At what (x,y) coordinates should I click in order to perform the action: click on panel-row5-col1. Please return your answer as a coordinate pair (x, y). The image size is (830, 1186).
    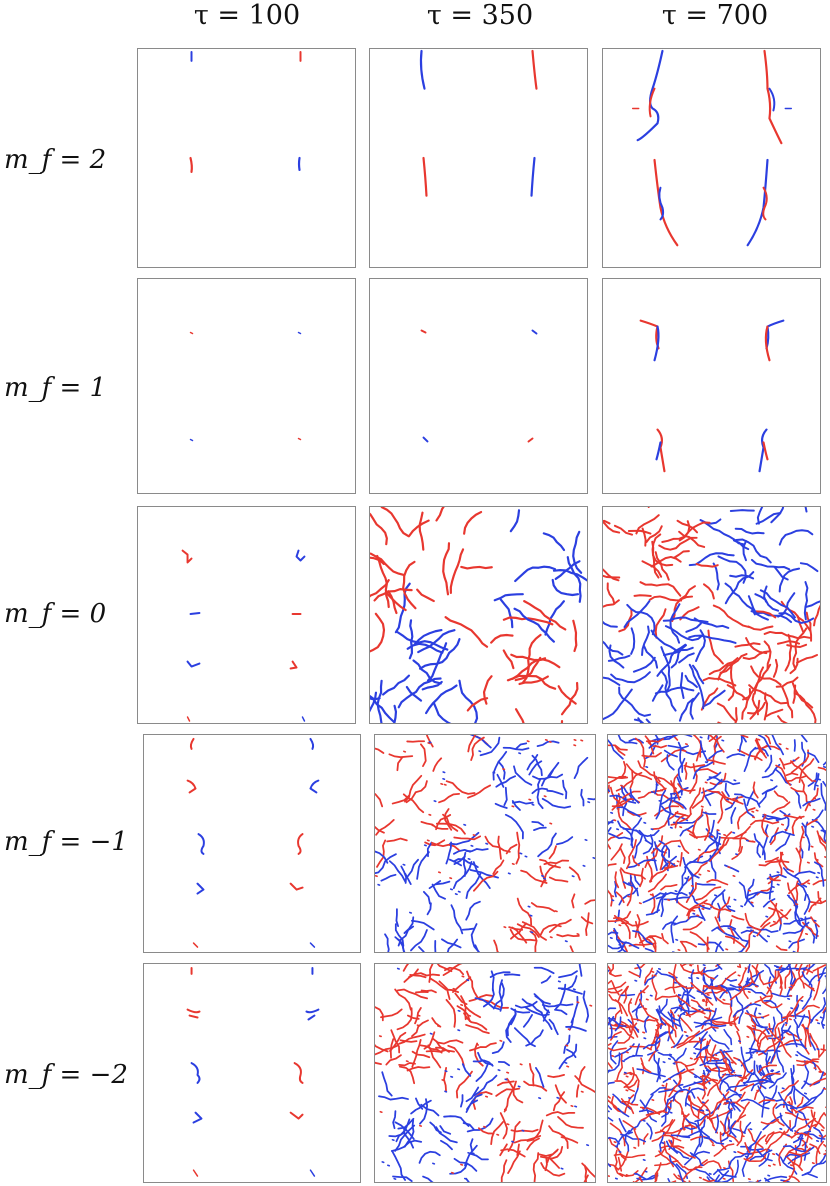
    Looking at the image, I should click on (252, 1073).